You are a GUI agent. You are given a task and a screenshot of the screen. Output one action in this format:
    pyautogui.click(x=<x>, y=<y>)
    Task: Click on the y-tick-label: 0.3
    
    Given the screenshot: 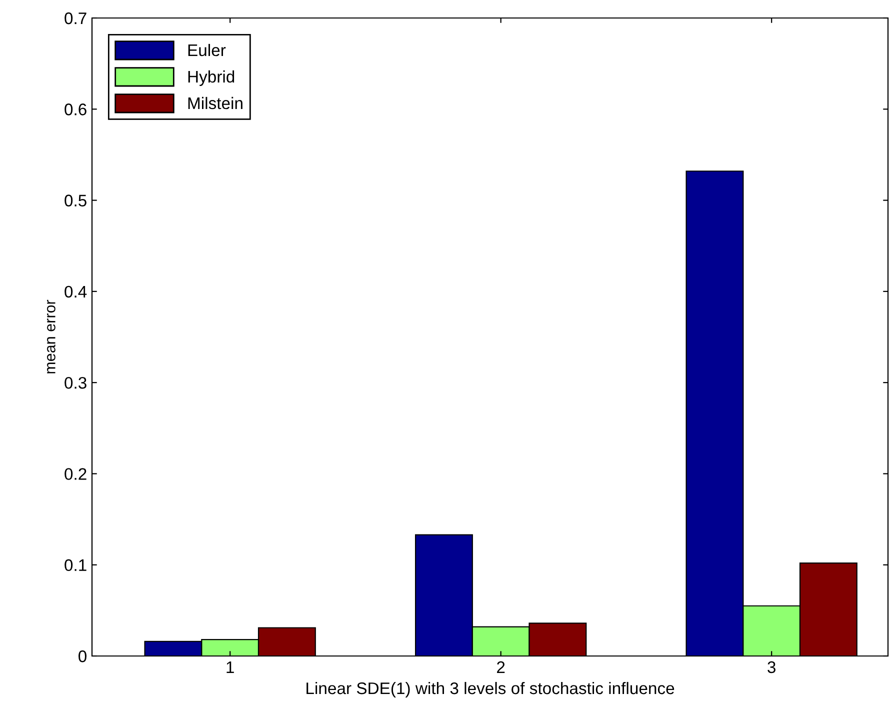 What is the action you would take?
    pyautogui.click(x=75, y=382)
    